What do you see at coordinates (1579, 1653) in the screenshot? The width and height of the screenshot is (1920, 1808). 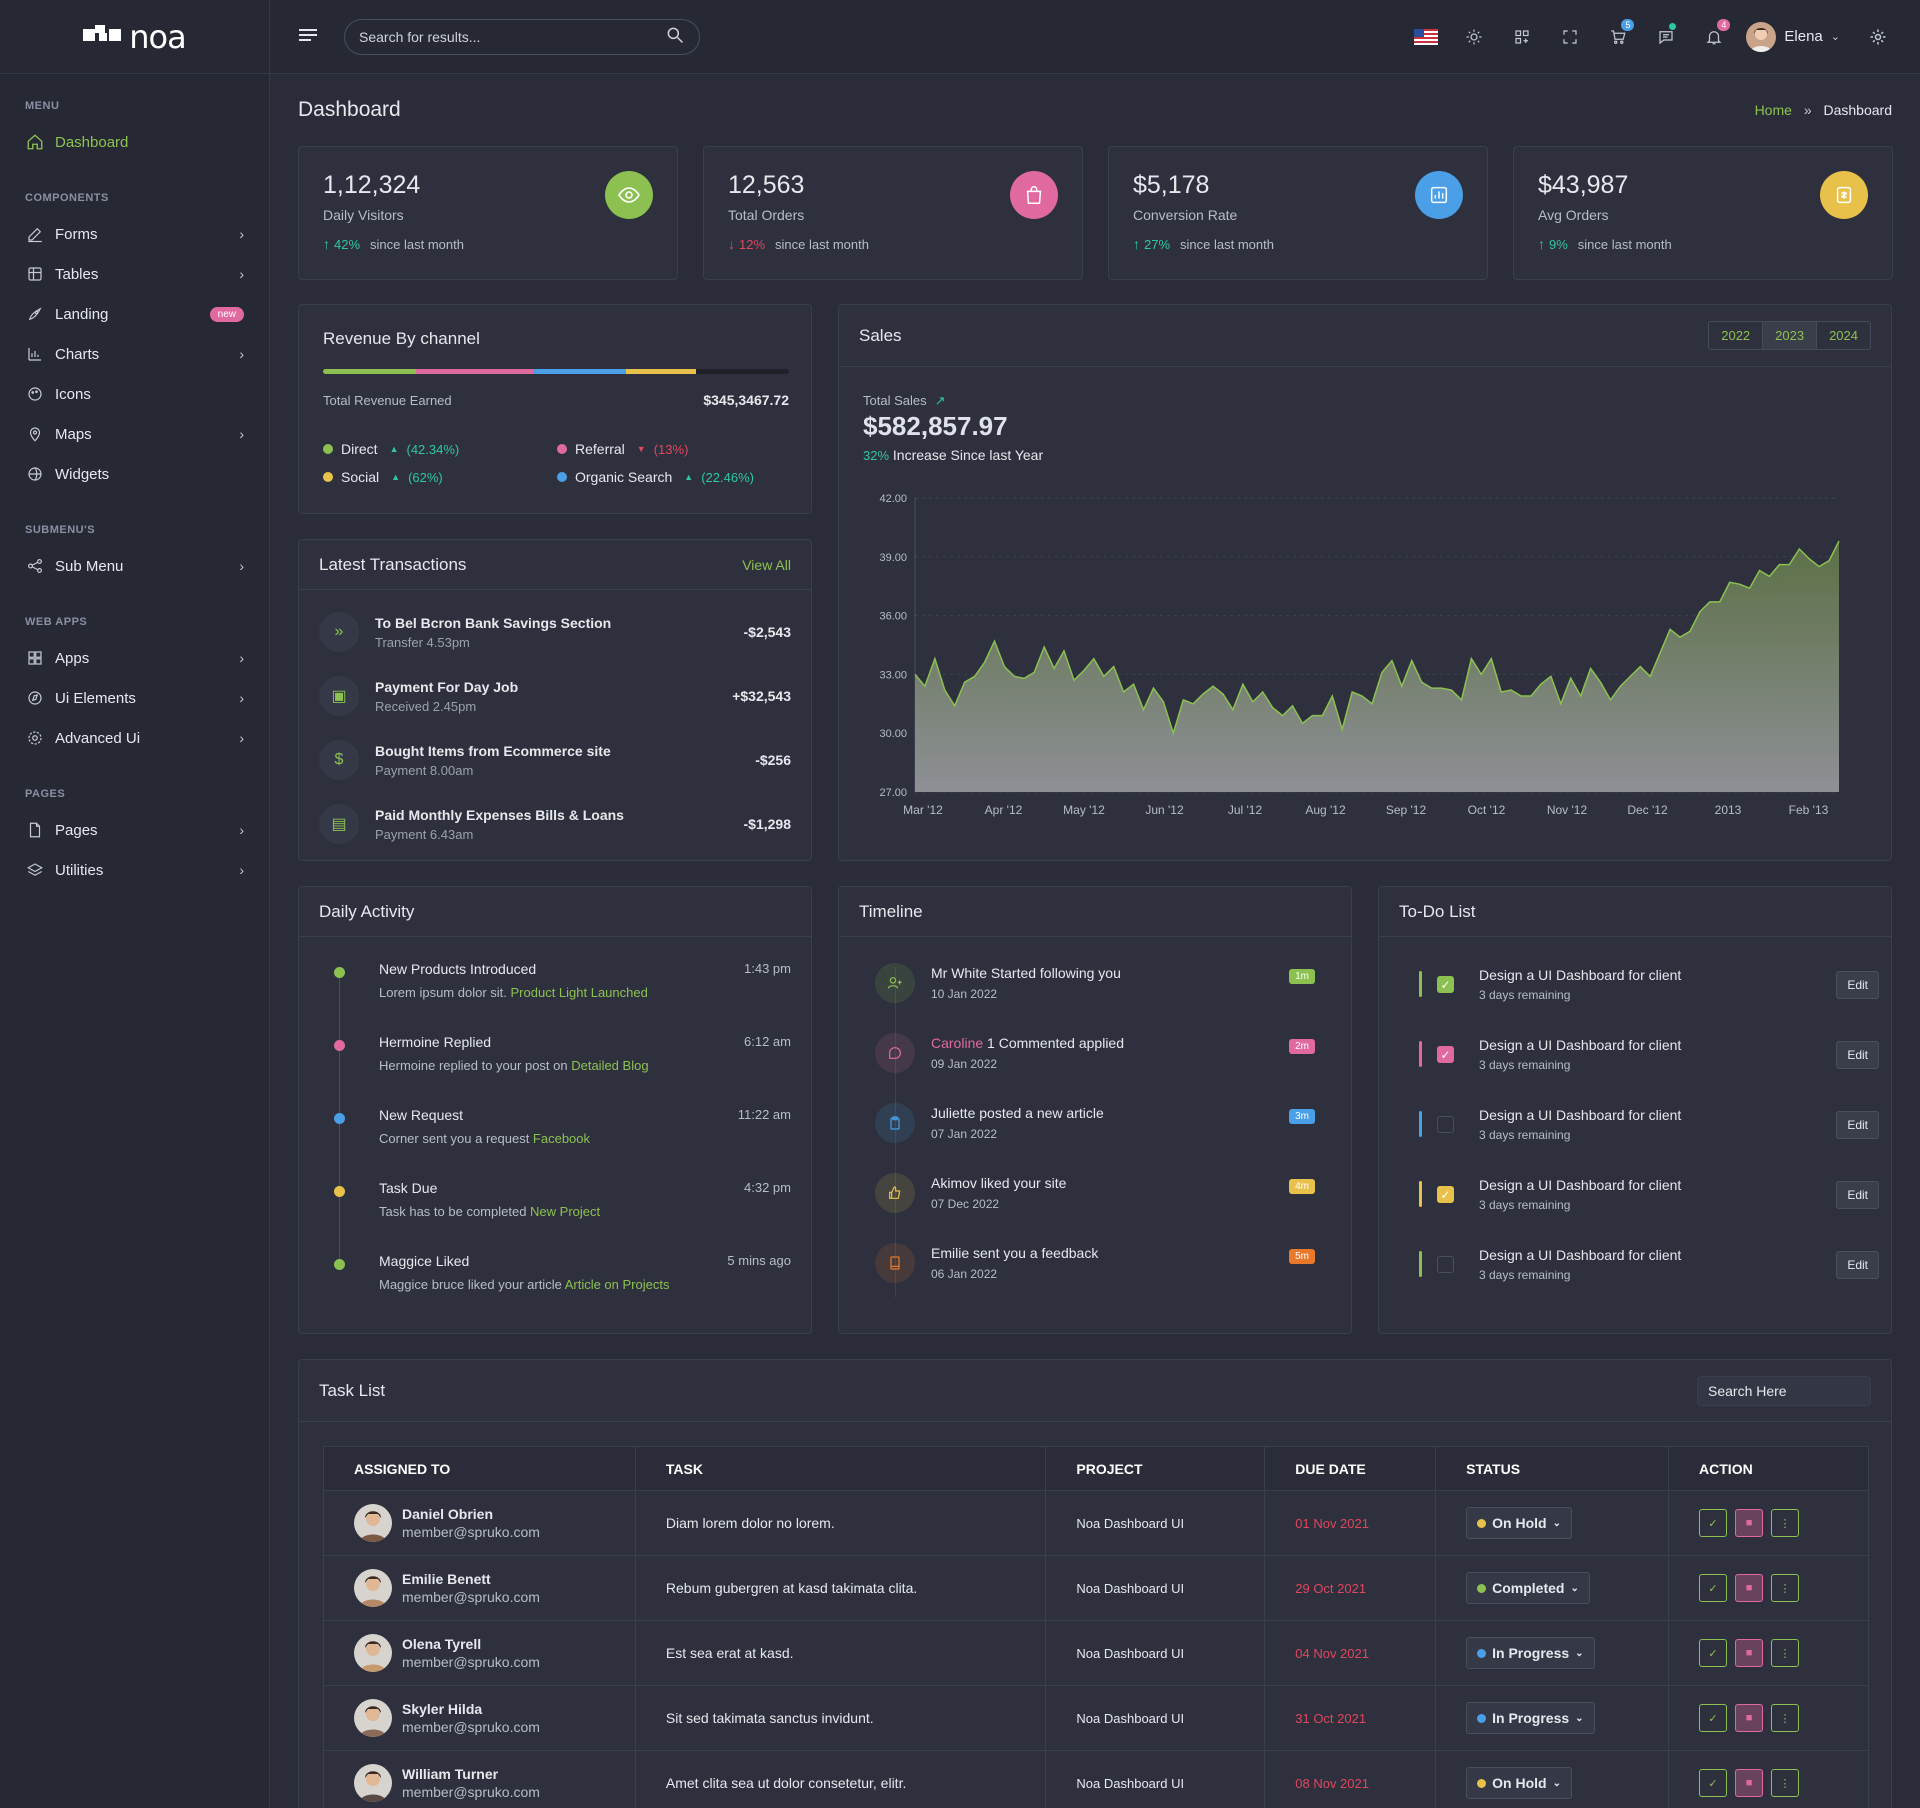 I see `chevron-down-icon: ⌄` at bounding box center [1579, 1653].